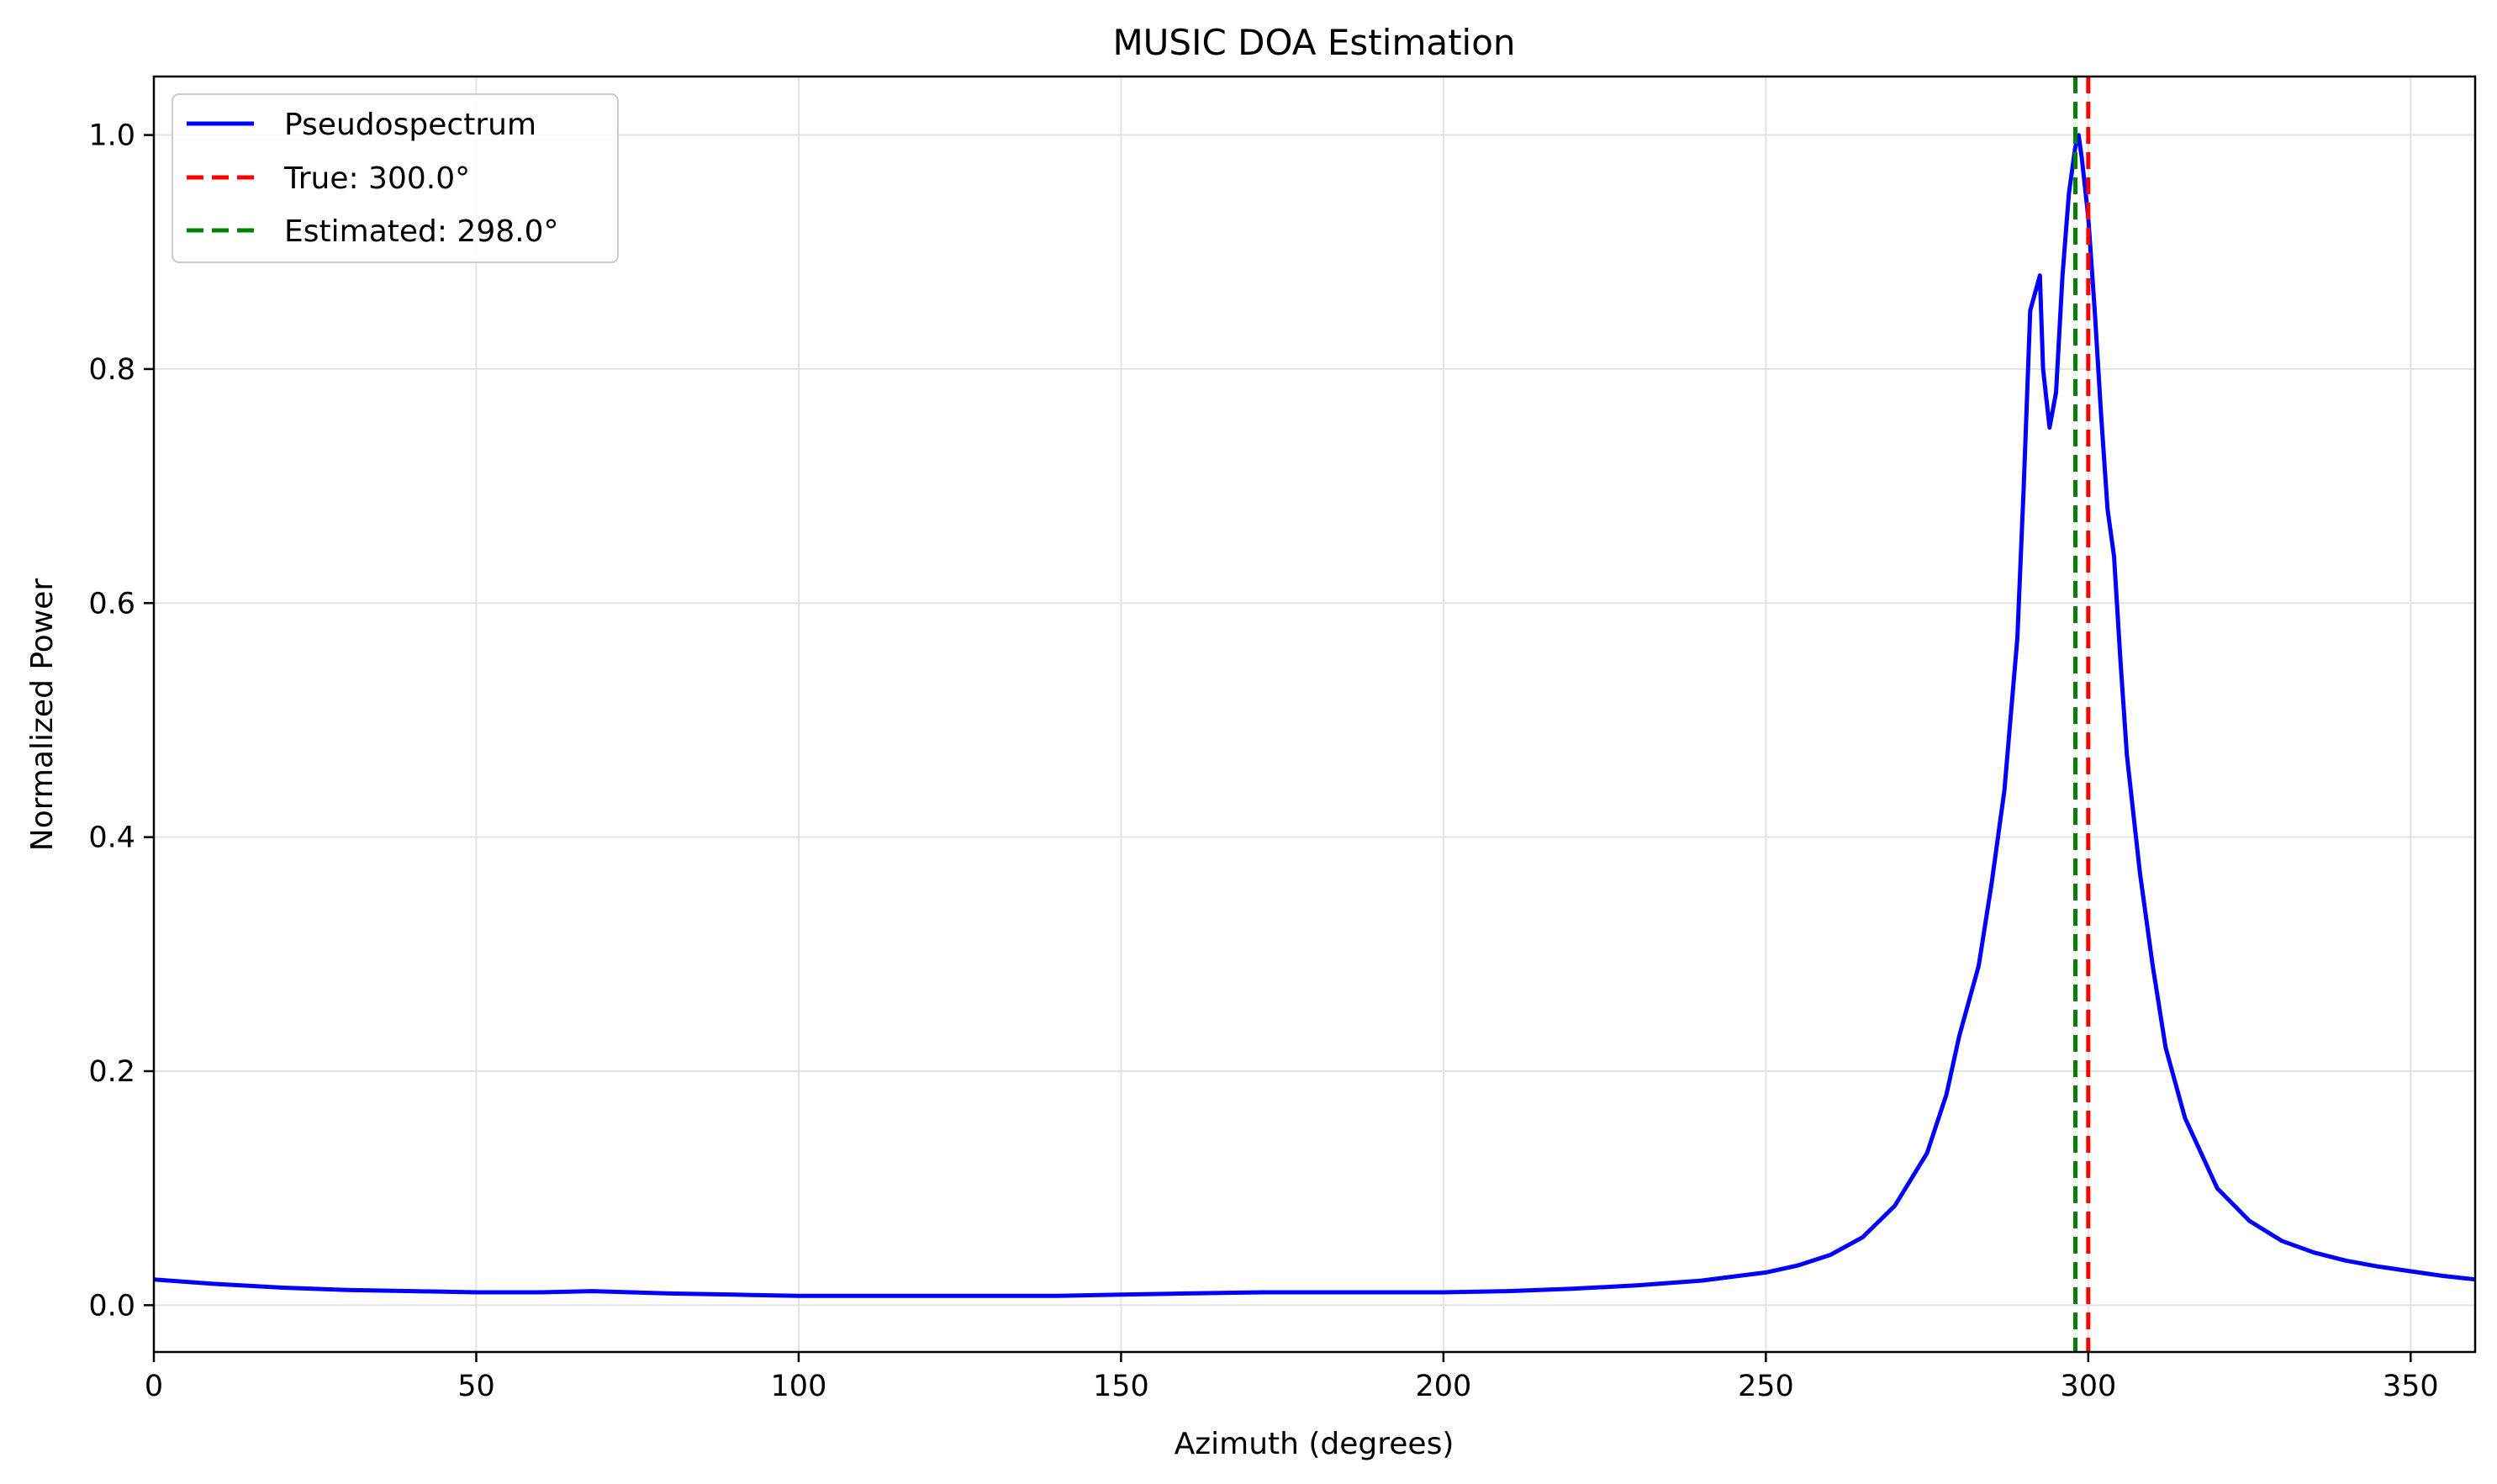  Describe the element at coordinates (2411, 1386) in the screenshot. I see `x-tick-label: 350` at that location.